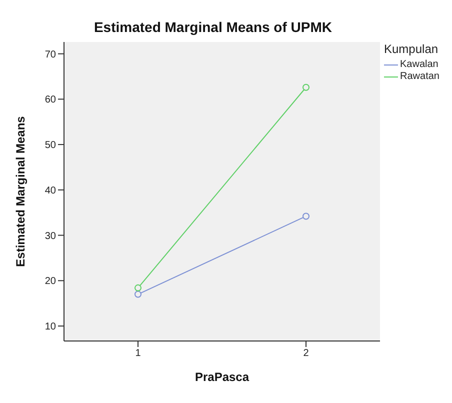  I want to click on y-axis-title: Estimated Marginal Means, so click(20, 191).